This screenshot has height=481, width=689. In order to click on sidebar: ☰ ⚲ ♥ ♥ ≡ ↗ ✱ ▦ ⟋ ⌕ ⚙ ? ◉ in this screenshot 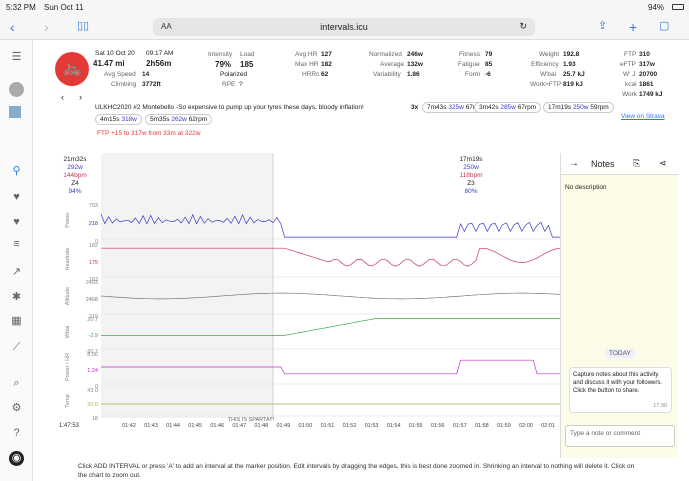, I will do `click(16, 260)`.